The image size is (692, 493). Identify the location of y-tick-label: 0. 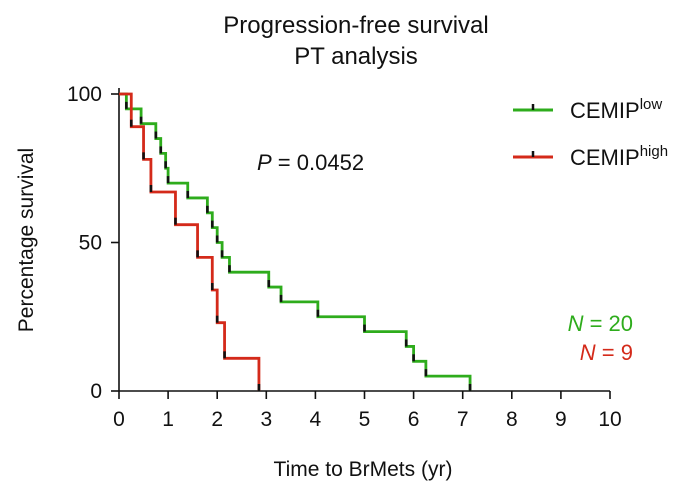
(96, 391).